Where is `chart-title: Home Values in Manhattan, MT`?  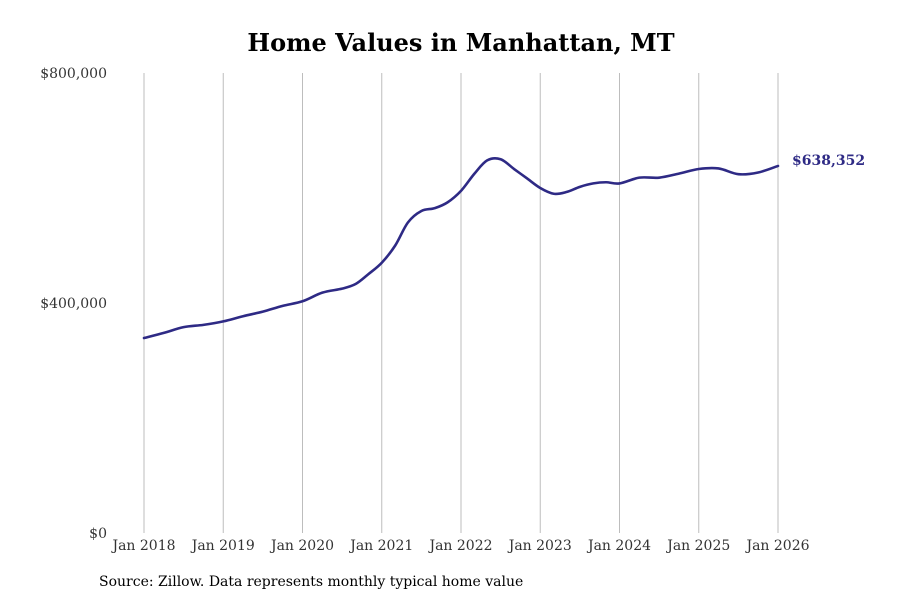
chart-title: Home Values in Manhattan, MT is located at coordinates (461, 42).